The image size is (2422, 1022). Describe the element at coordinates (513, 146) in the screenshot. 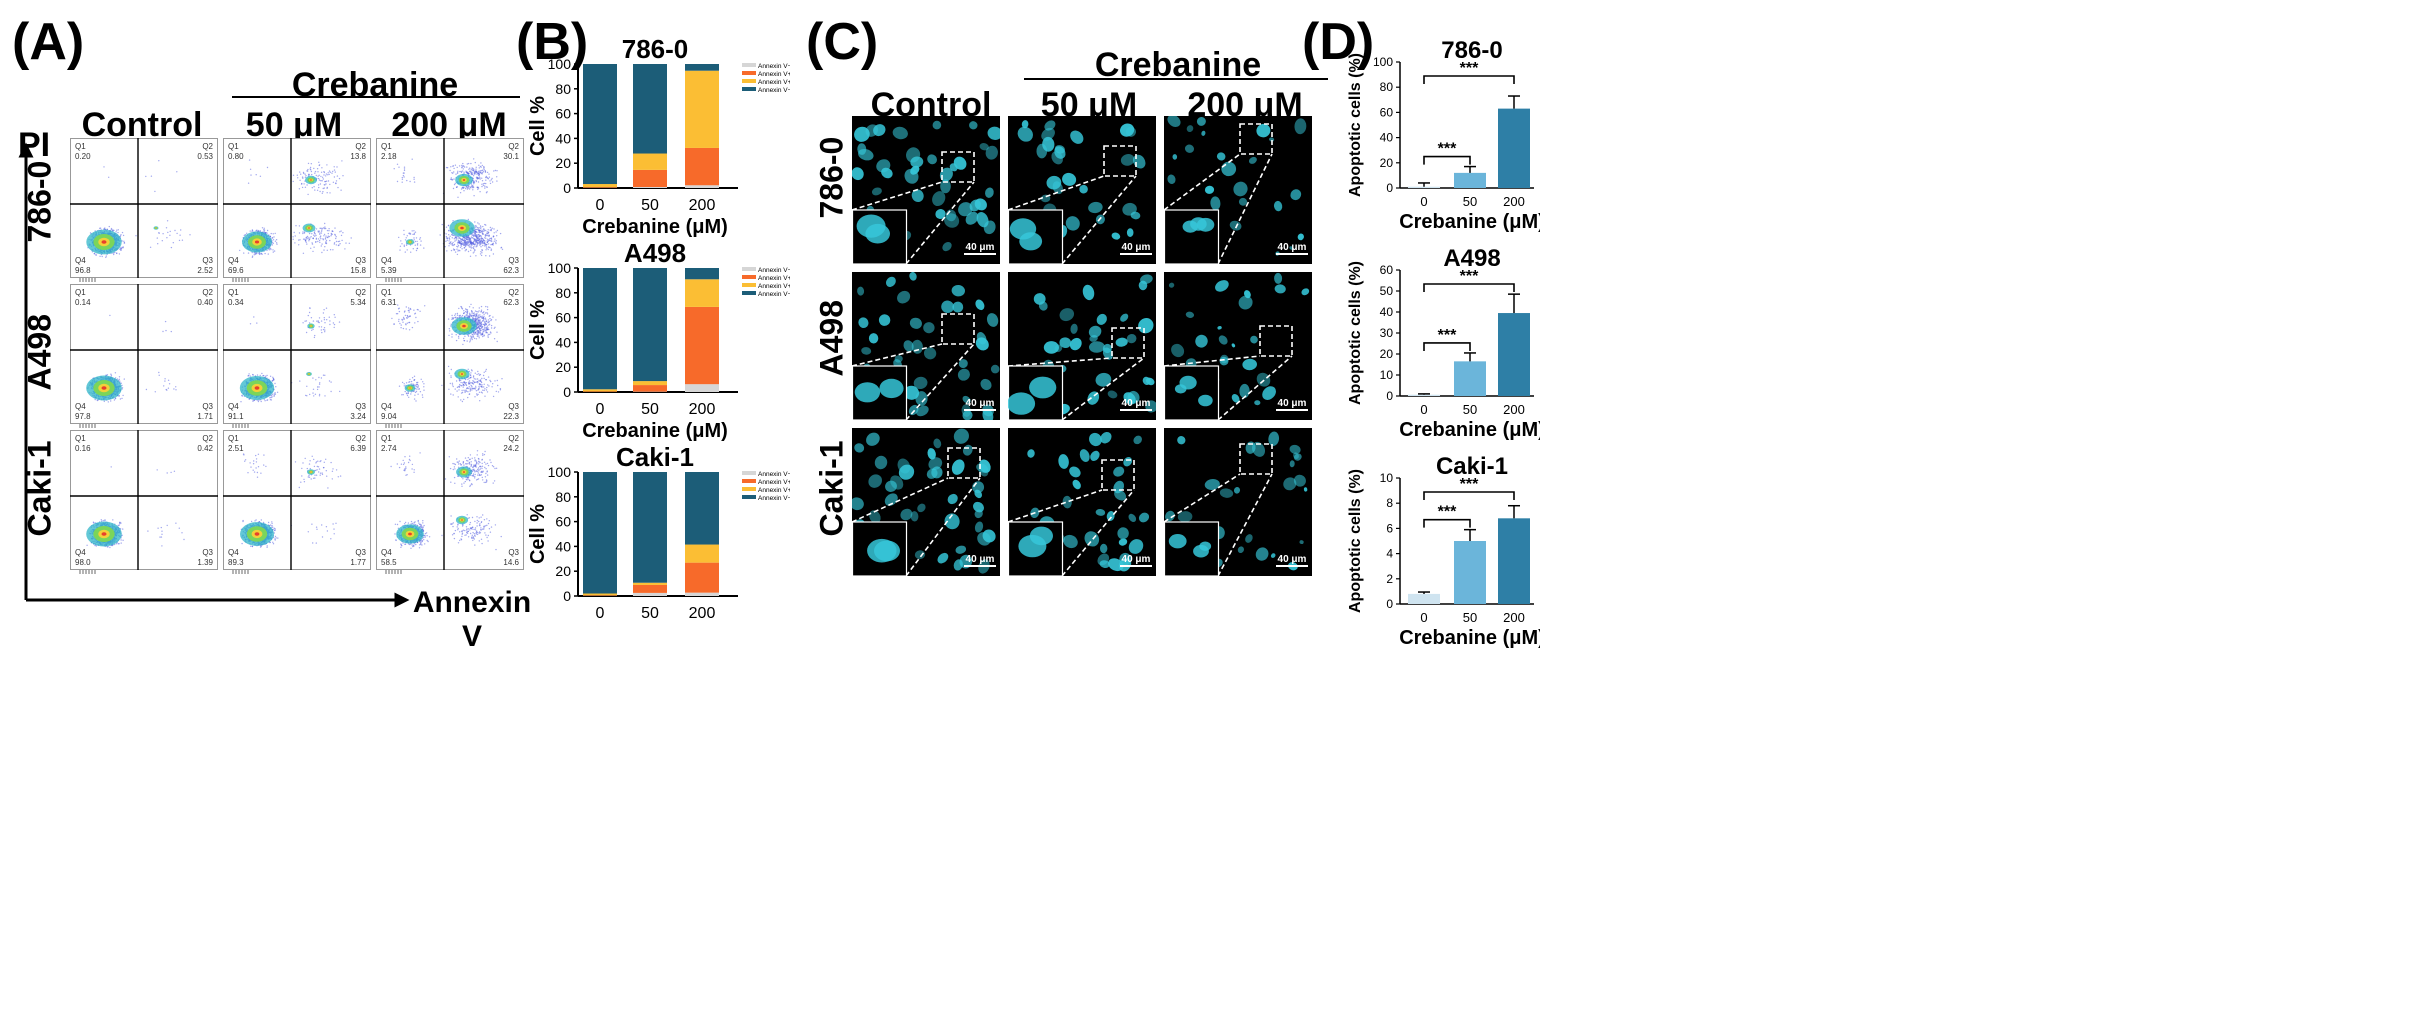

I see `quadrant-q2-label: Q2` at that location.